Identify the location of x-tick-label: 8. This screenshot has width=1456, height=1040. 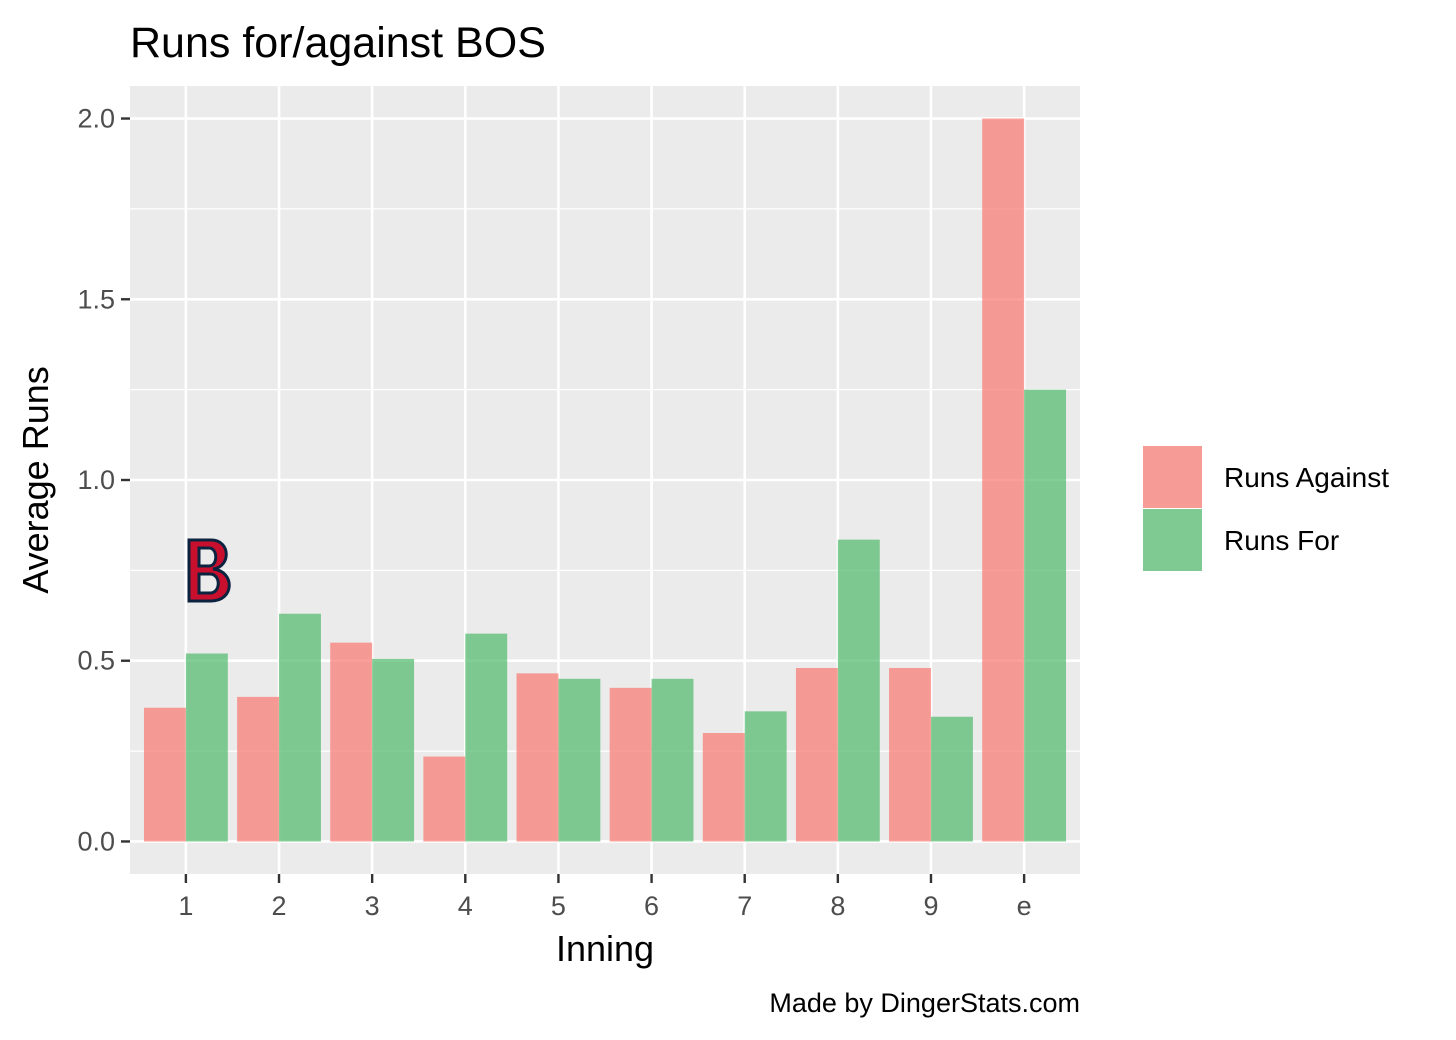
(837, 906).